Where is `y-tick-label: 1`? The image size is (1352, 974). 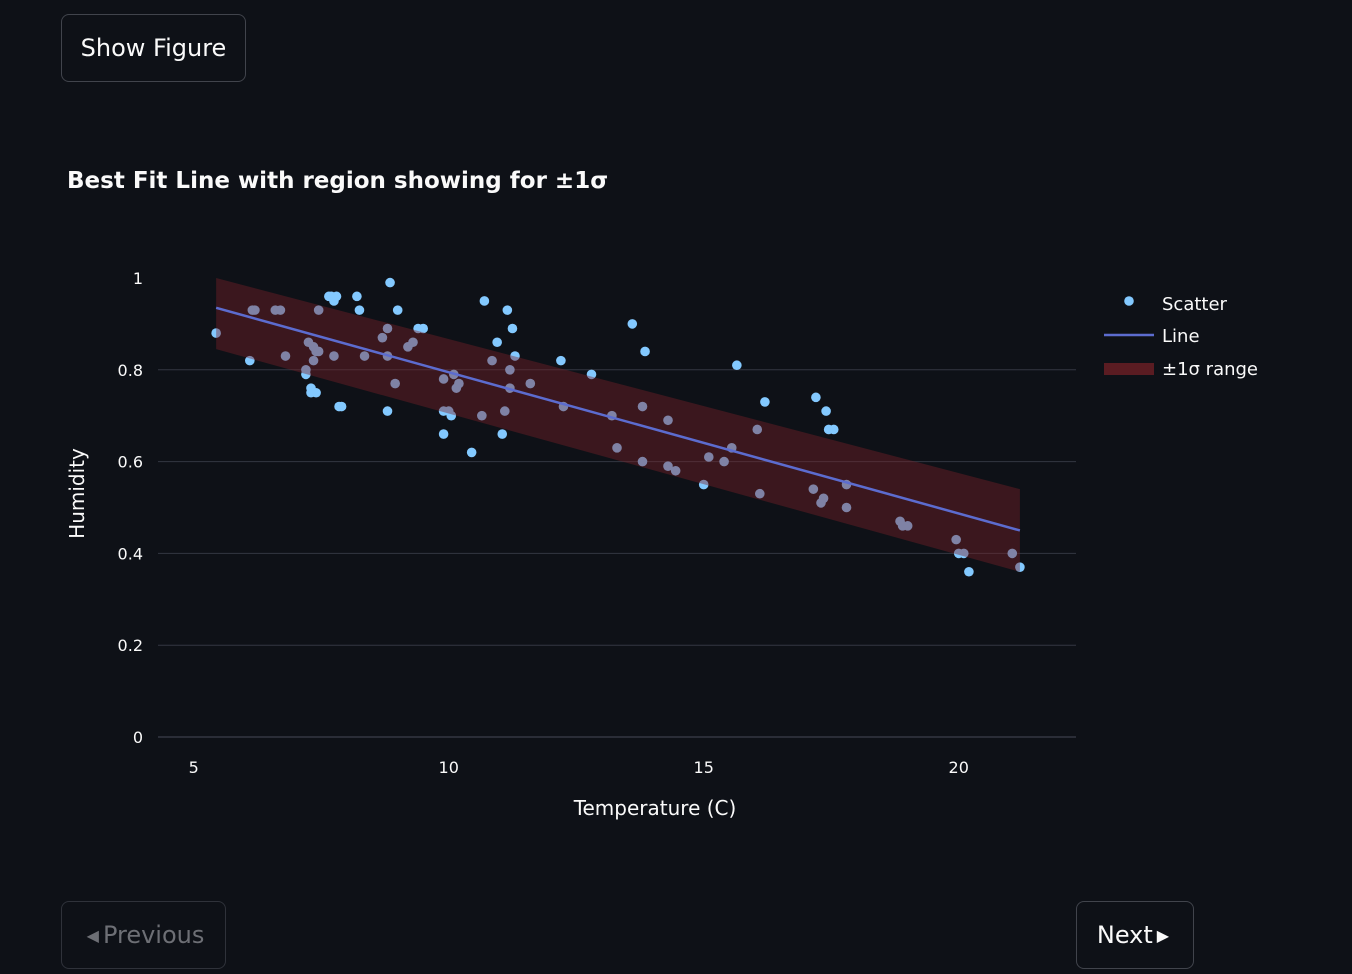 y-tick-label: 1 is located at coordinates (138, 278).